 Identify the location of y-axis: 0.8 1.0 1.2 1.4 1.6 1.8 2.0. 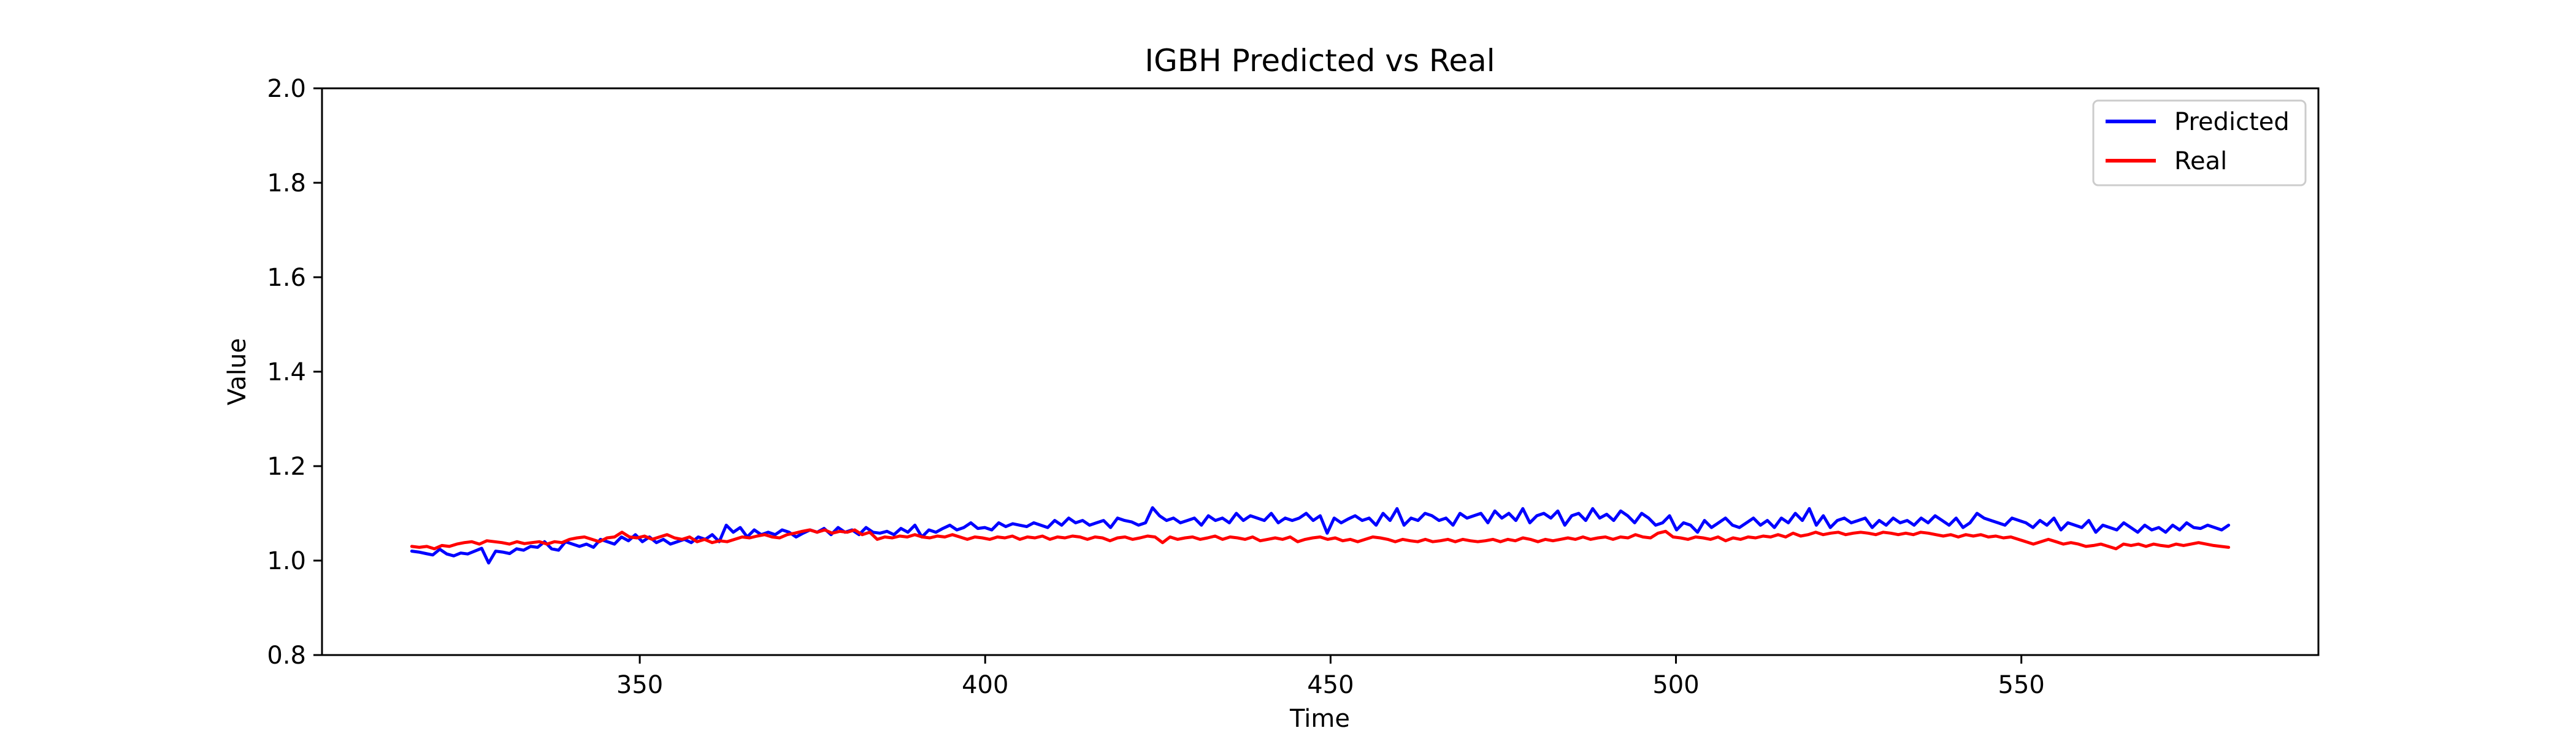
(294, 372).